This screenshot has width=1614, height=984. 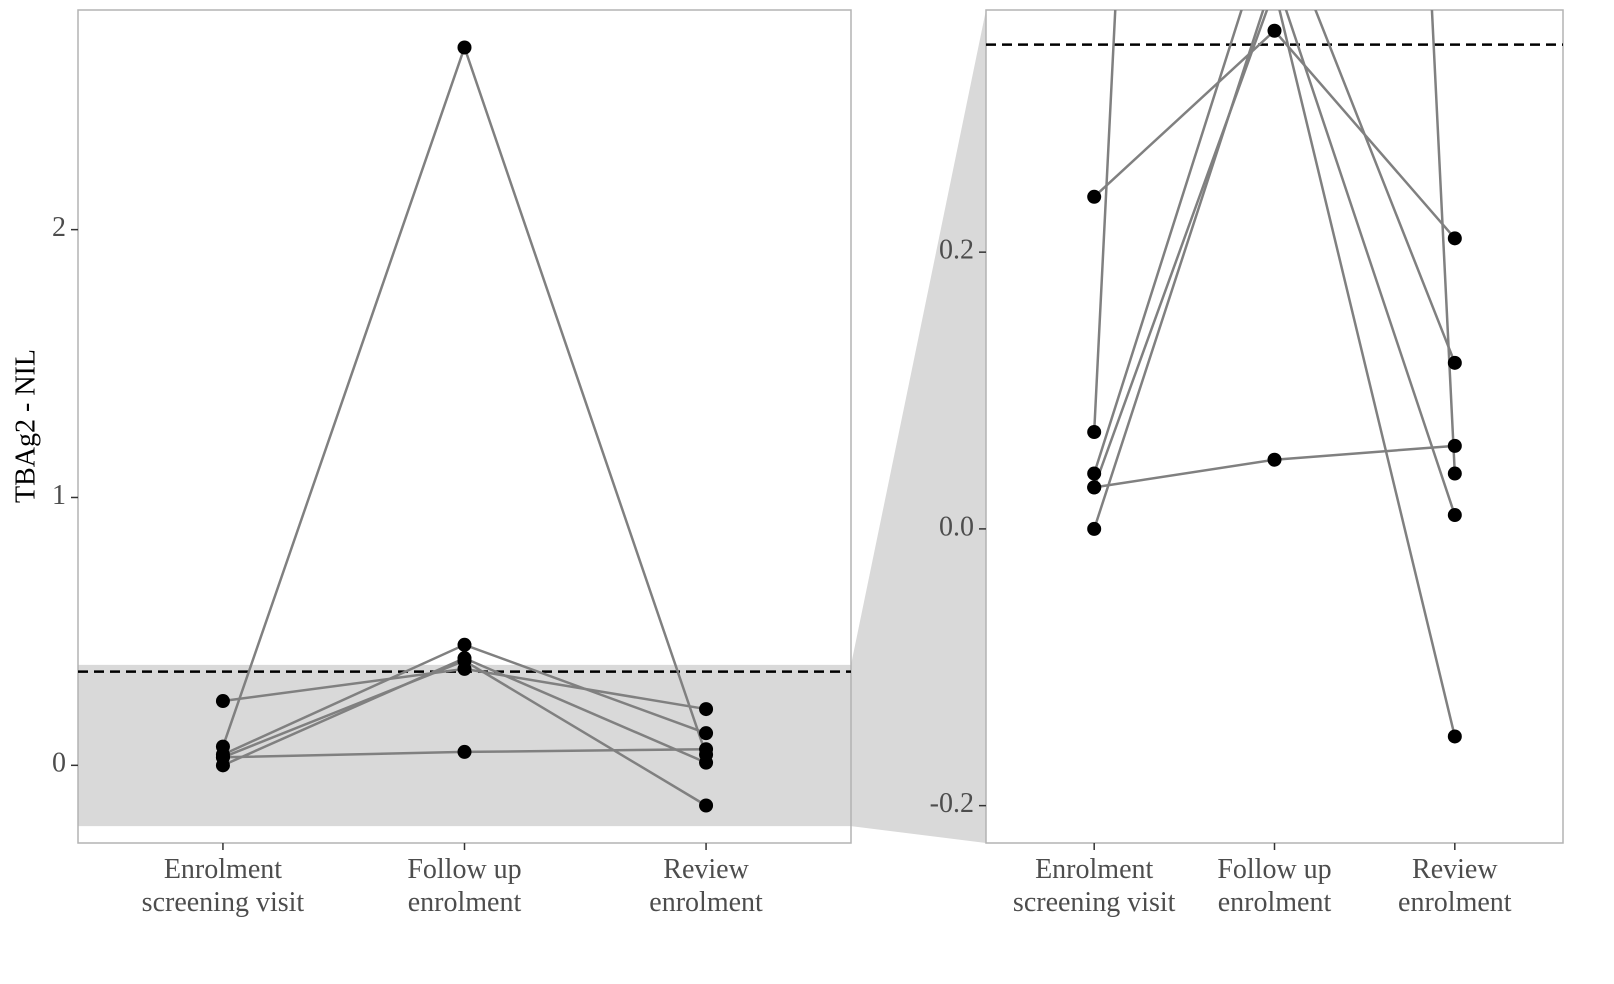 I want to click on y-tick-label: 1, so click(x=59, y=495).